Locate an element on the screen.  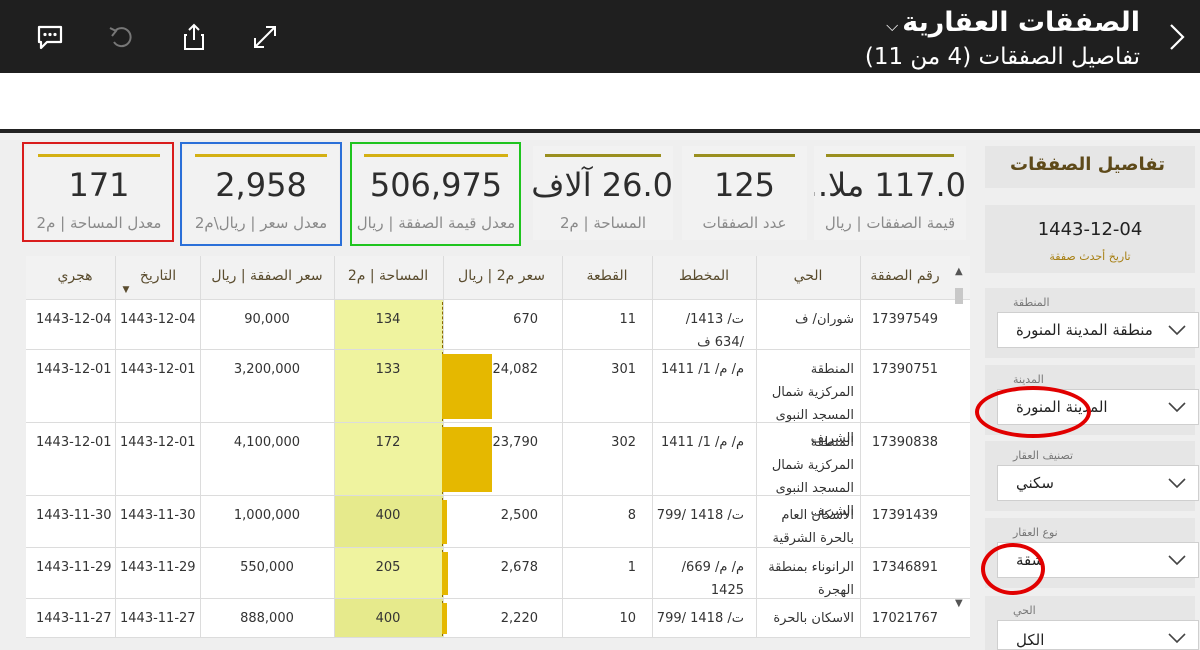
district-dropdown: الكل is located at coordinates (1098, 635).